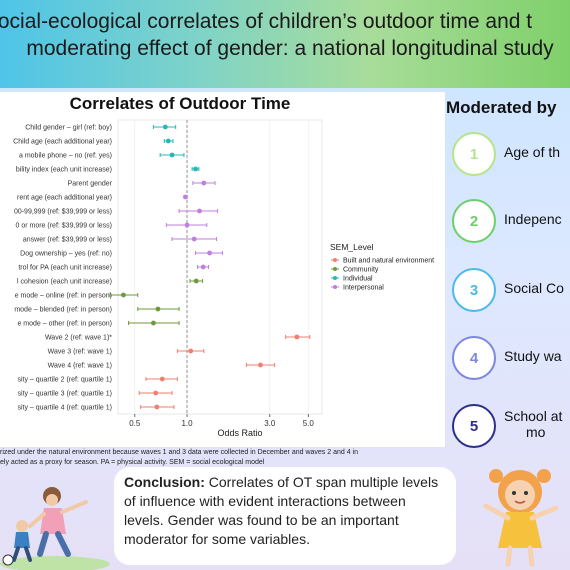 This screenshot has height=570, width=570. I want to click on legend-entry: Interpersonal, so click(363, 288).